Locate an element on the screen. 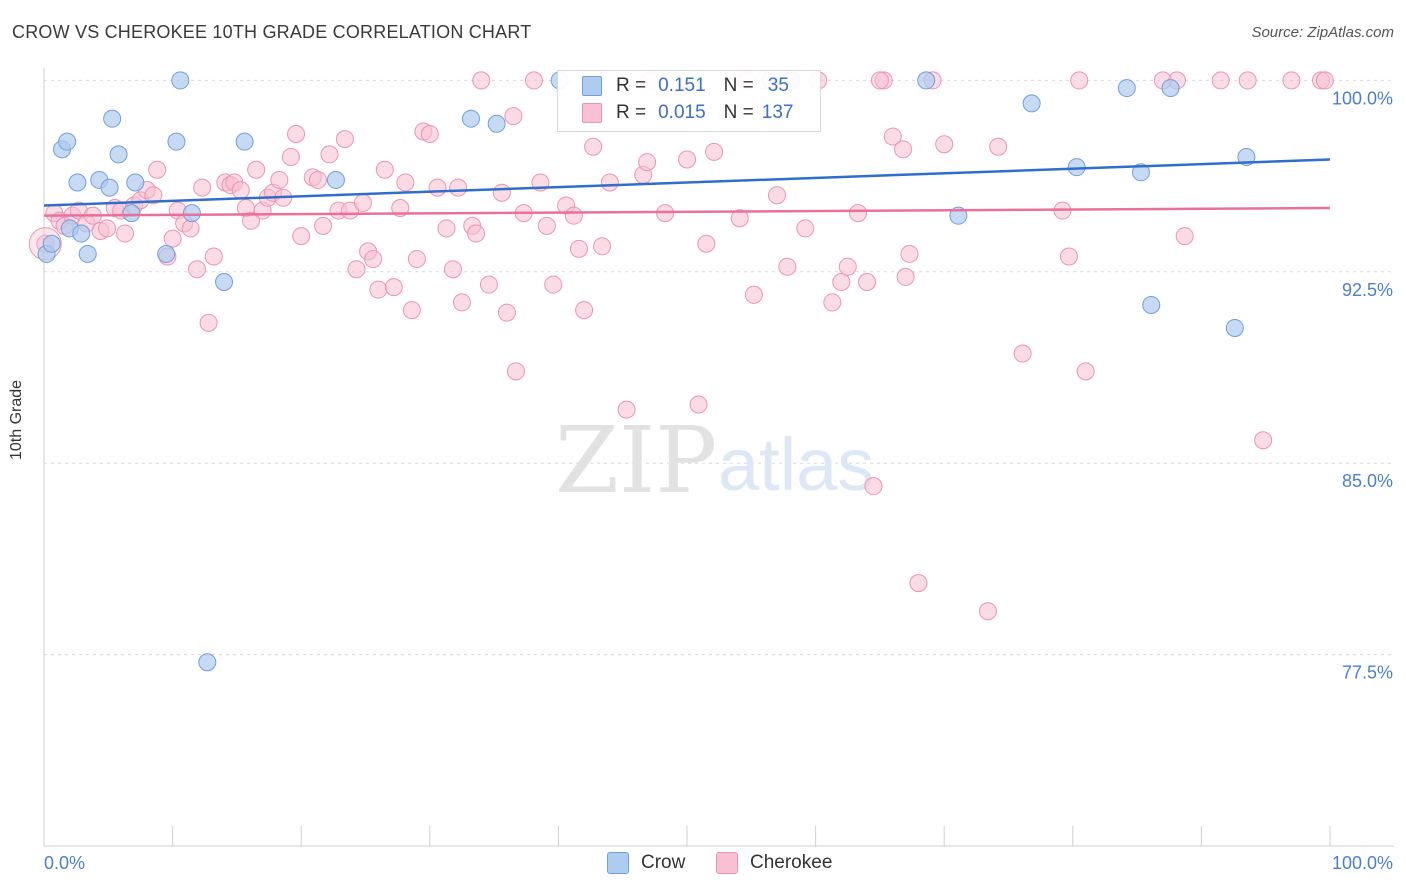  y-axis-label: 10th Grade is located at coordinates (16, 419).